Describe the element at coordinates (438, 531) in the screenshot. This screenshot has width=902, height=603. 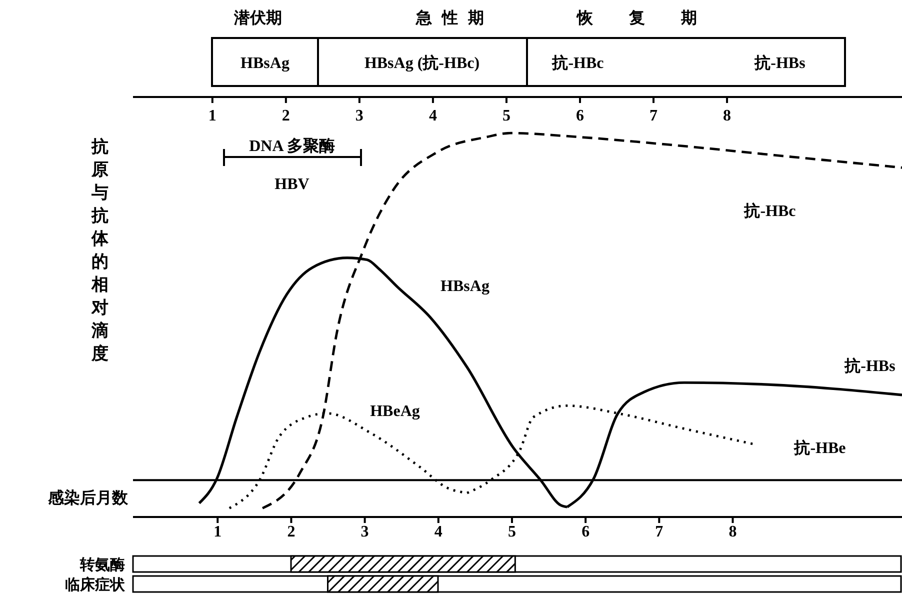
I see `x-tick-label: 4` at that location.